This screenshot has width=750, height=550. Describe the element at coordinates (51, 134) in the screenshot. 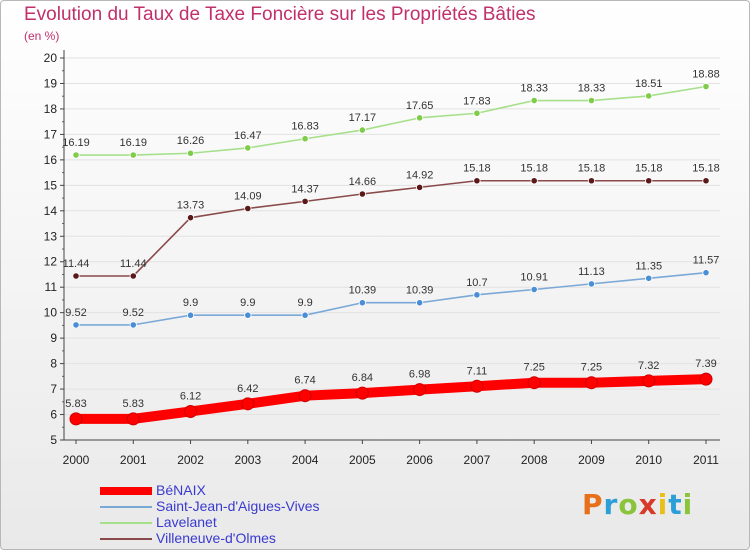

I see `y-tick-label: 17` at that location.